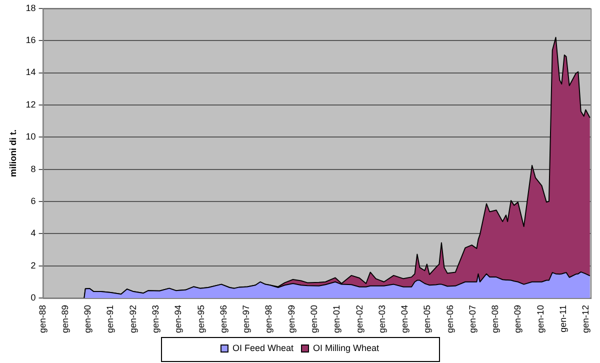 This screenshot has height=363, width=600. I want to click on y-tick-label: 4, so click(33, 233).